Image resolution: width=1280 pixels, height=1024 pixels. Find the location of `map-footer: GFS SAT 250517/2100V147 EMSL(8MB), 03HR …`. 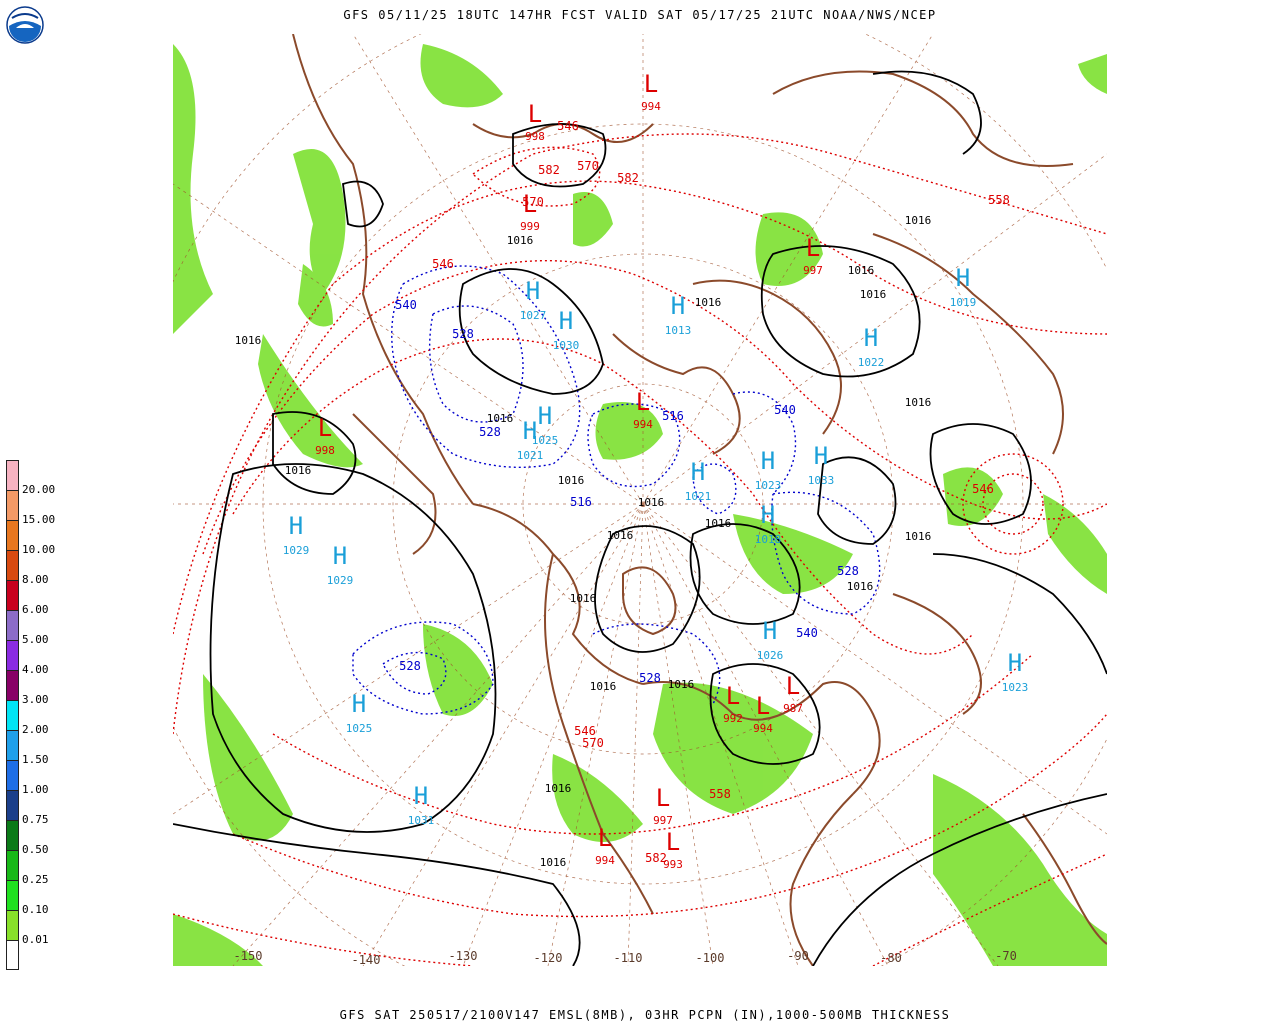

map-footer: GFS SAT 250517/2100V147 EMSL(8MB), 03HR … is located at coordinates (645, 1015).